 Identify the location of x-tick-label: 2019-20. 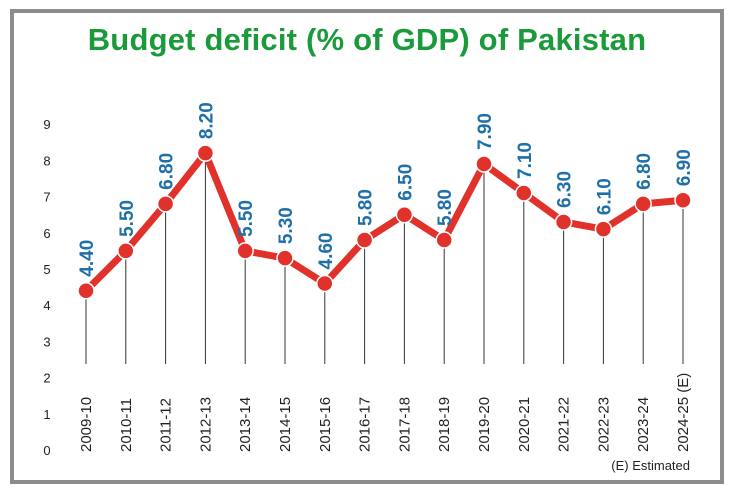
(484, 424).